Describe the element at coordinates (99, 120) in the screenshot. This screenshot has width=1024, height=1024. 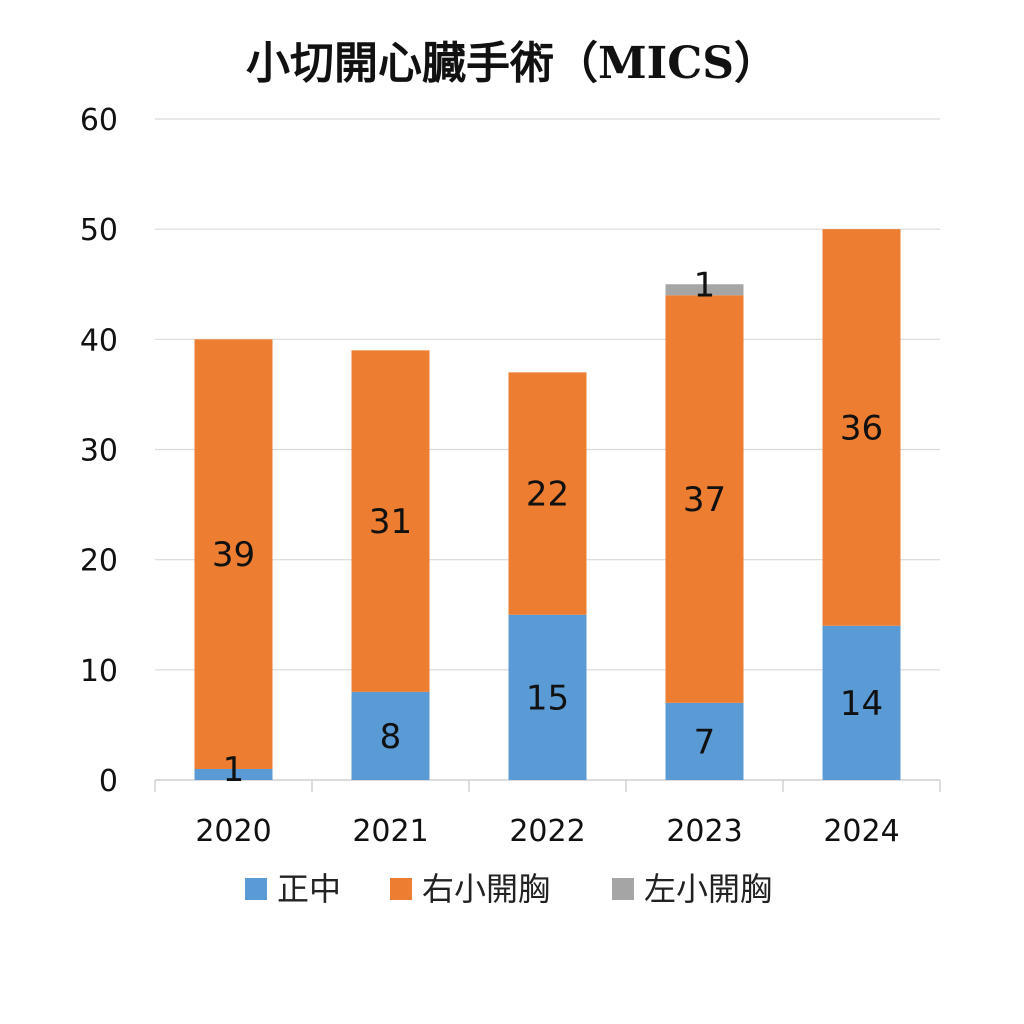
I see `y-tick-label: 60` at that location.